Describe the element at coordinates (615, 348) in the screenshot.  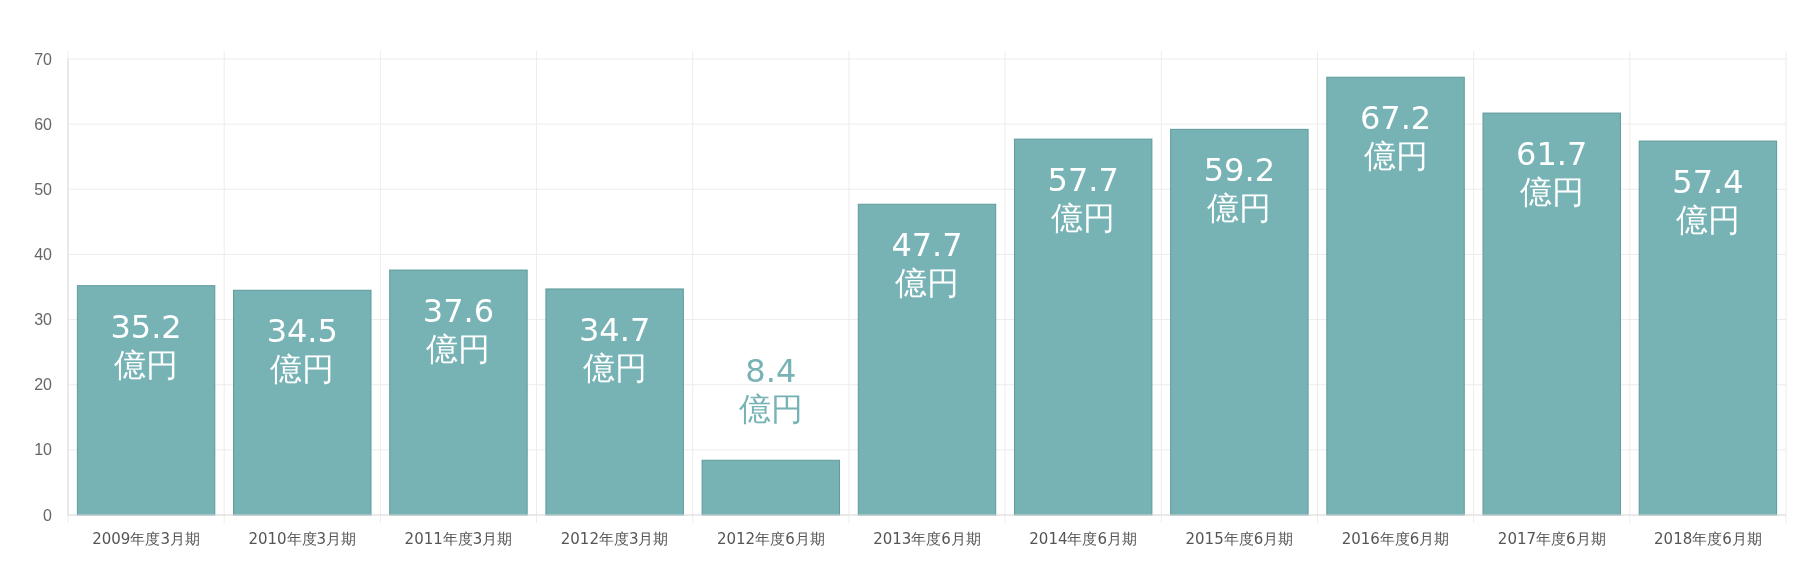
I see `data-label: 34.7 億円` at that location.